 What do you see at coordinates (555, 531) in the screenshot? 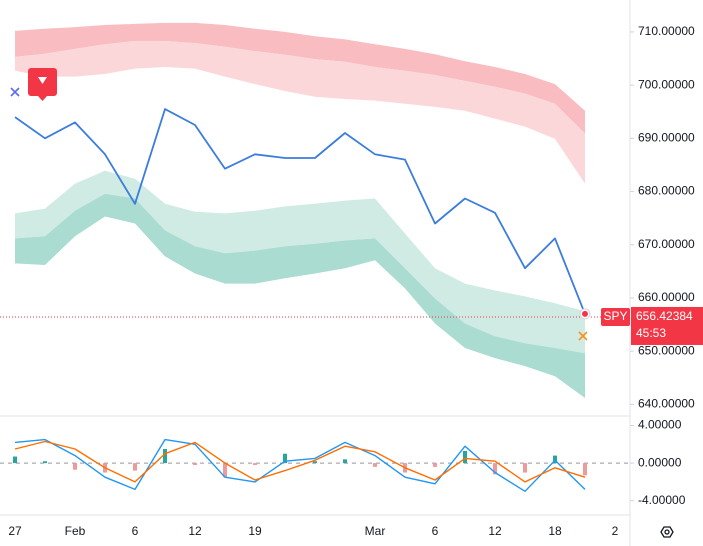
I see `x-tick-label: 18` at bounding box center [555, 531].